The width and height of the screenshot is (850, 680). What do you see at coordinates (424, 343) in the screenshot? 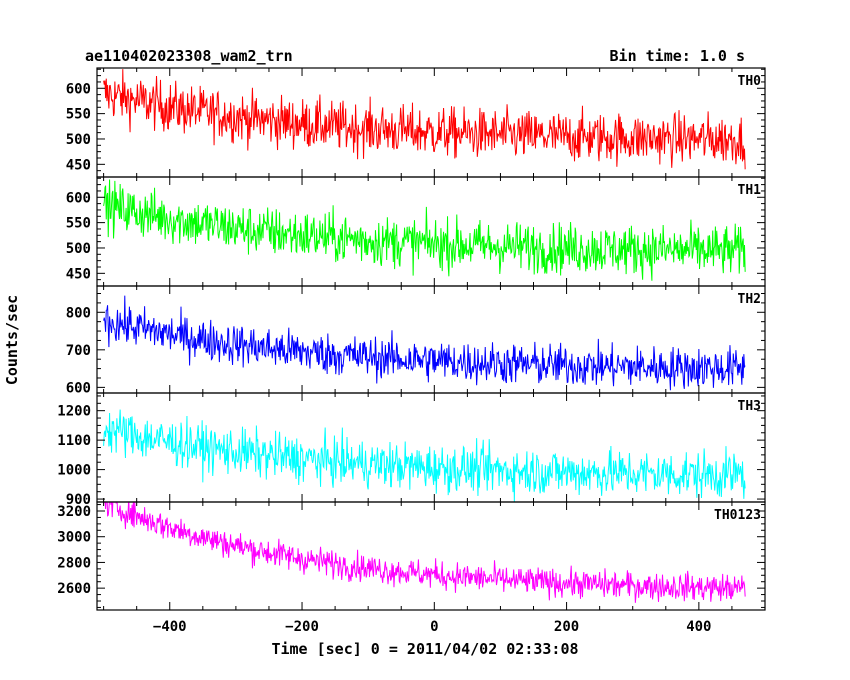
I see `series-line-th2` at bounding box center [424, 343].